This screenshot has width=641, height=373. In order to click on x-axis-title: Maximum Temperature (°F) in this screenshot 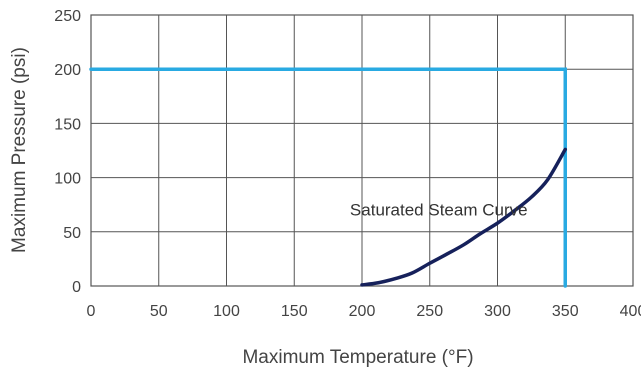, I will do `click(357, 357)`.